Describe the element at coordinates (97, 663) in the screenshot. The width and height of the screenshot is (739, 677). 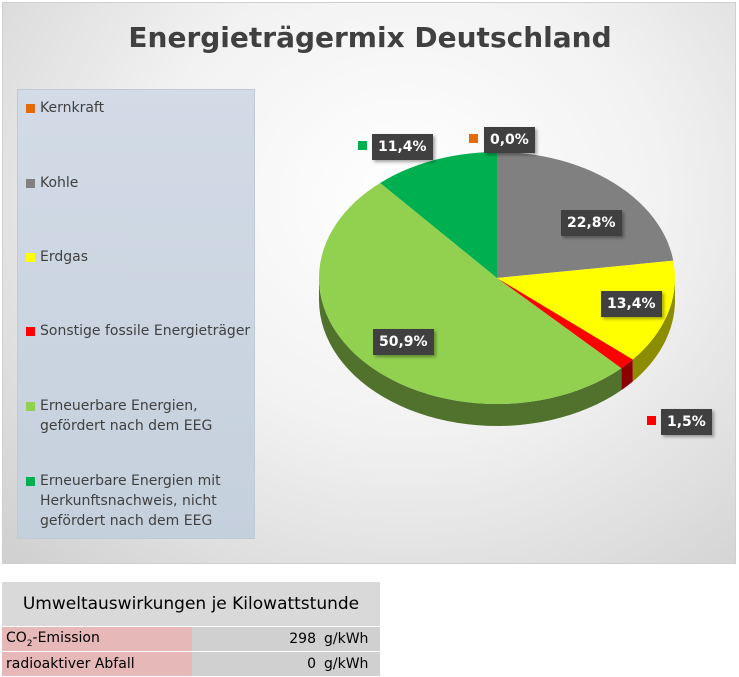
I see `radioactive-waste-label: radioaktiver Abfall` at that location.